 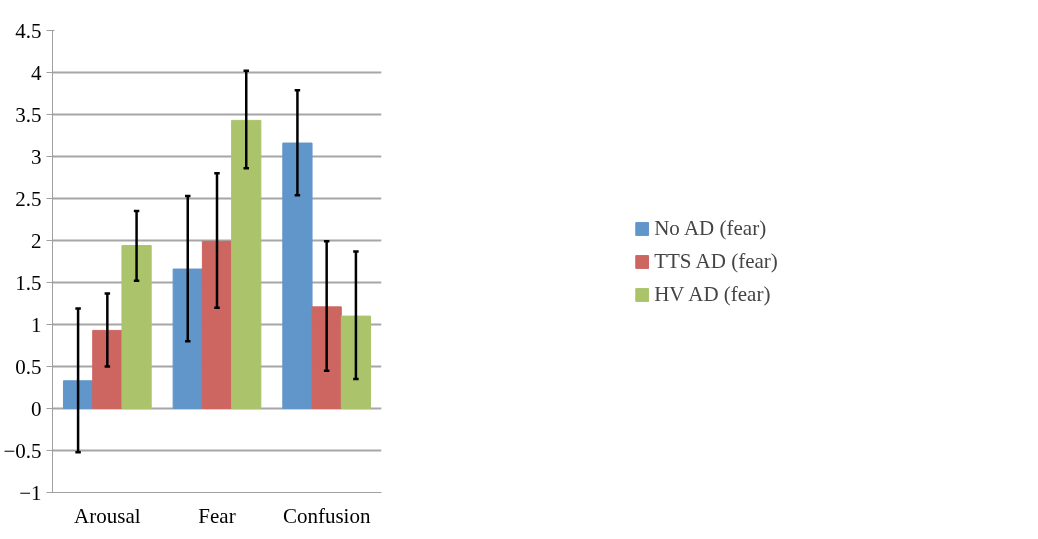 What do you see at coordinates (36, 408) in the screenshot?
I see `y-tick-label: 0` at bounding box center [36, 408].